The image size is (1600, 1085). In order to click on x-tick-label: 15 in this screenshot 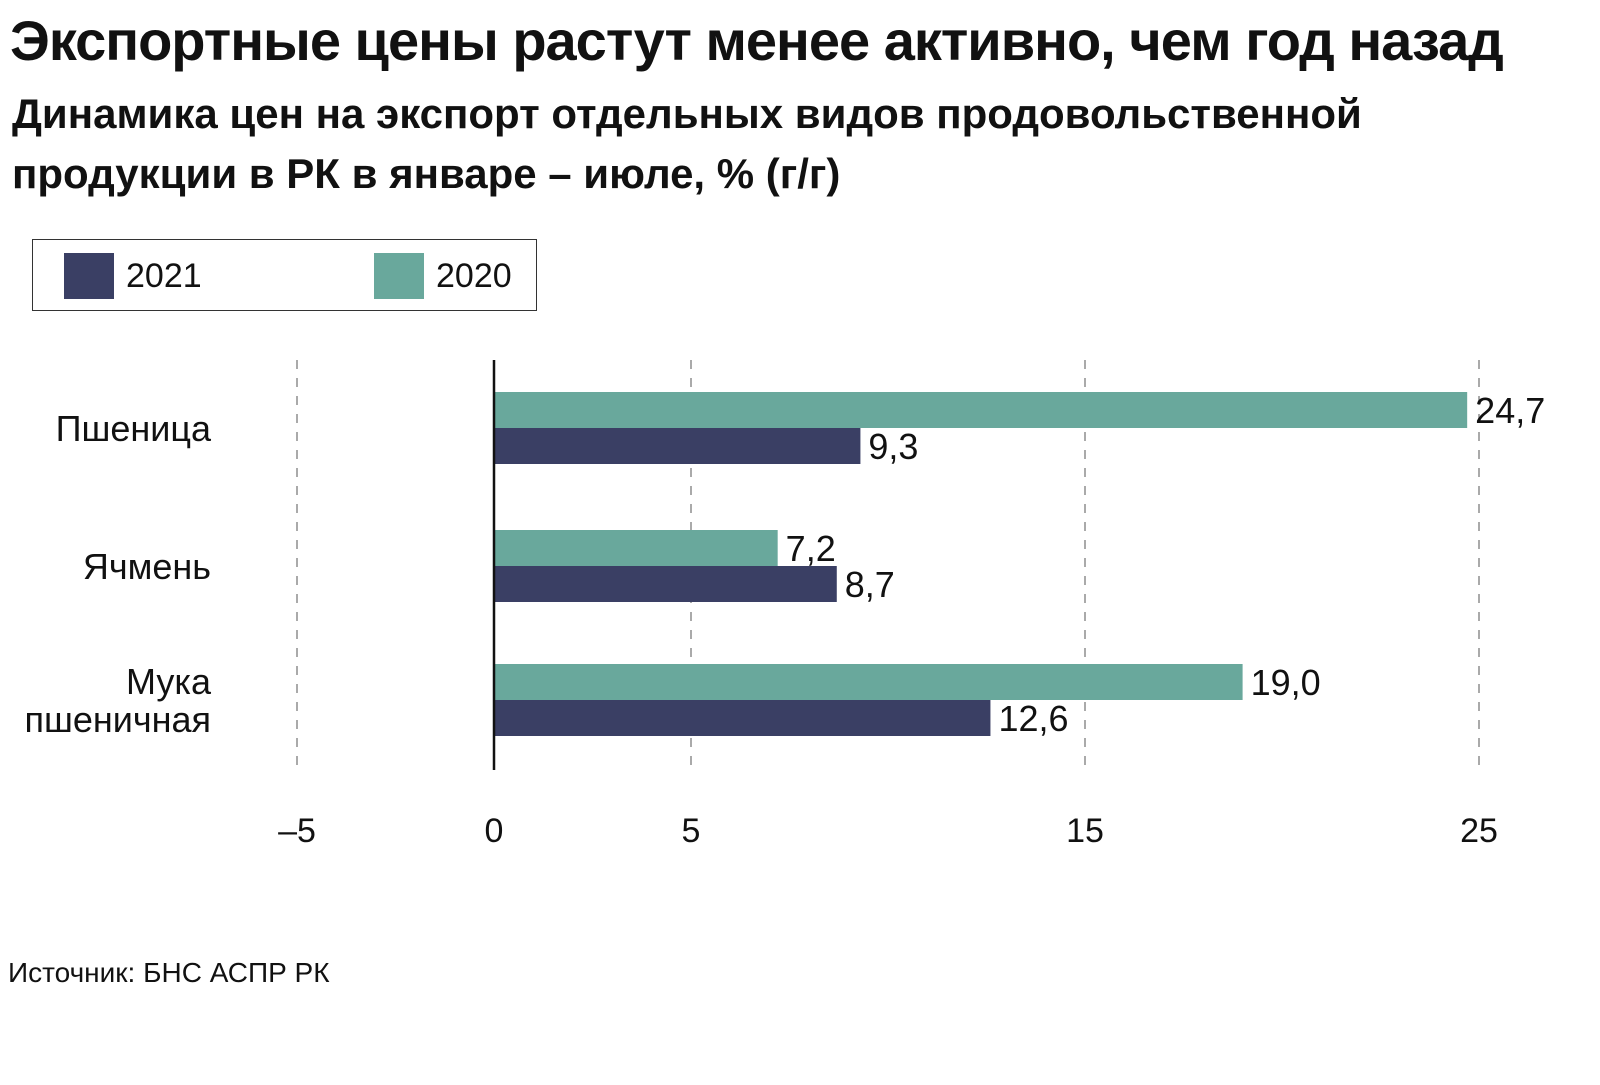, I will do `click(1085, 831)`.